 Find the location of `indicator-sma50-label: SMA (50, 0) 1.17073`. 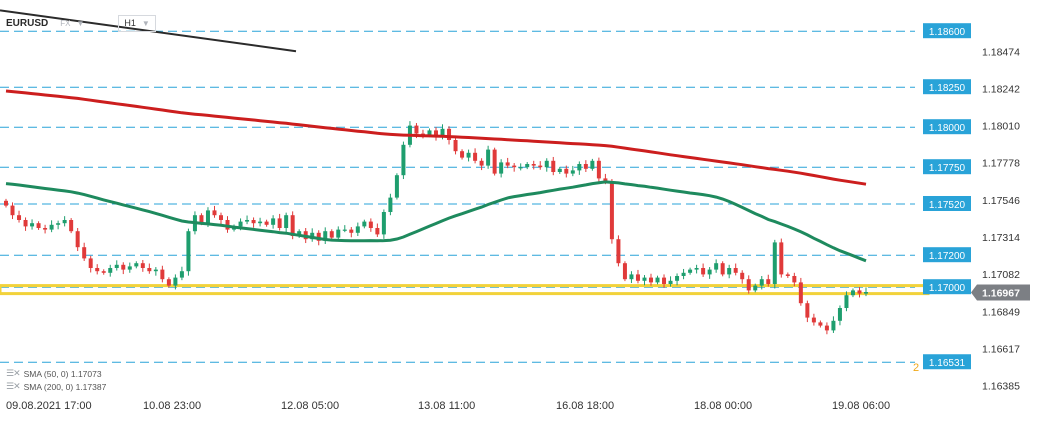

indicator-sma50-label: SMA (50, 0) 1.17073 is located at coordinates (62, 373).